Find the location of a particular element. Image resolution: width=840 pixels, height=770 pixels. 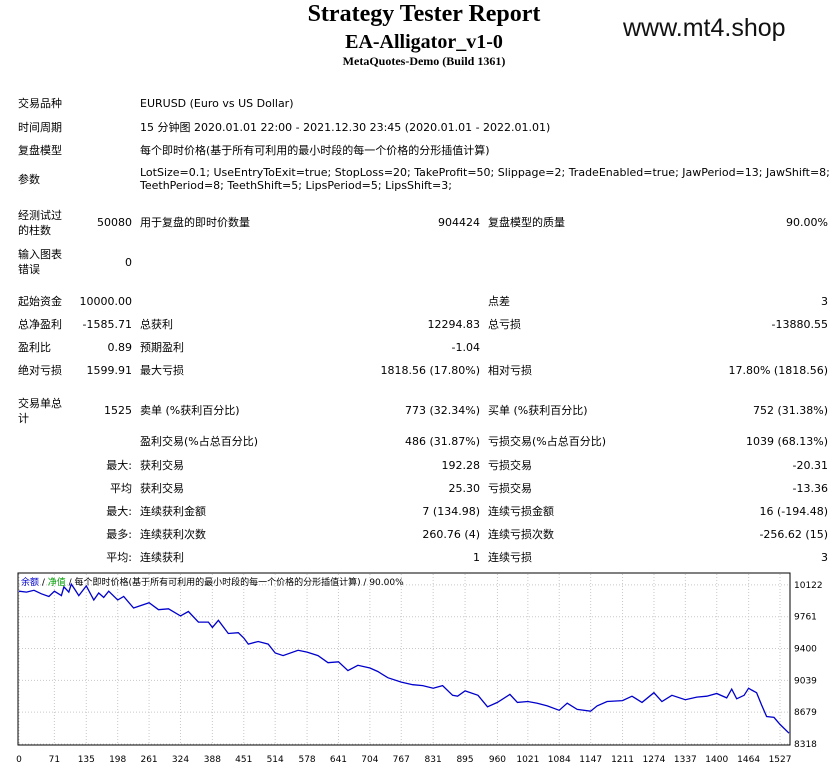

long-trades-value: 752 (31.38%) is located at coordinates (790, 410).